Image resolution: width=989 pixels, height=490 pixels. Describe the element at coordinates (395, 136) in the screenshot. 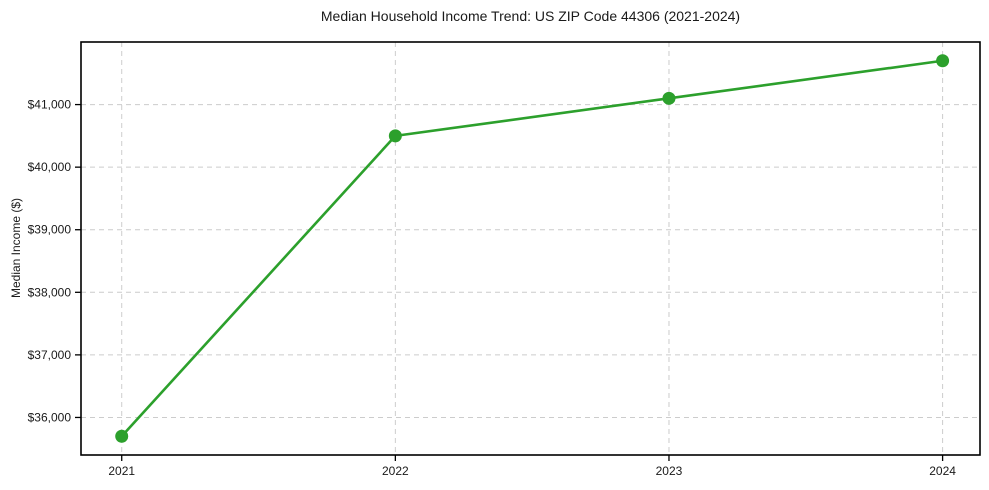

I see `data-point-2022` at that location.